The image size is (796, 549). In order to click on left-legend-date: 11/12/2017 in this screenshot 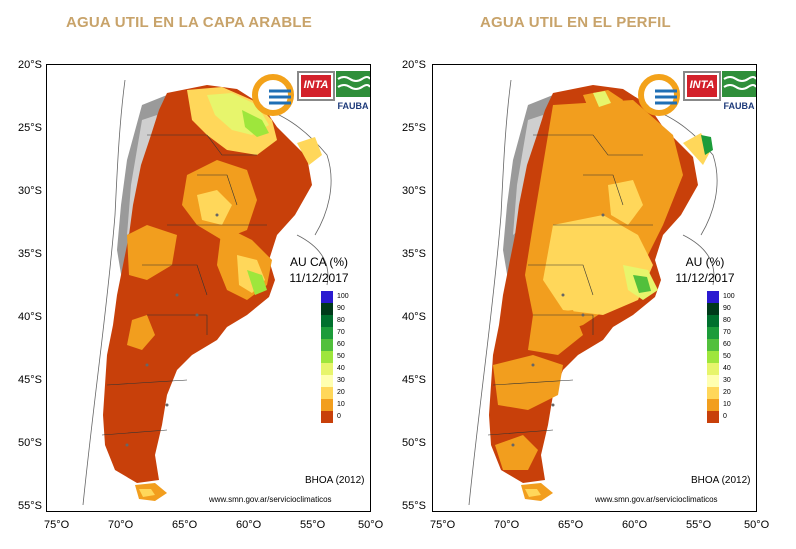, I will do `click(319, 278)`.